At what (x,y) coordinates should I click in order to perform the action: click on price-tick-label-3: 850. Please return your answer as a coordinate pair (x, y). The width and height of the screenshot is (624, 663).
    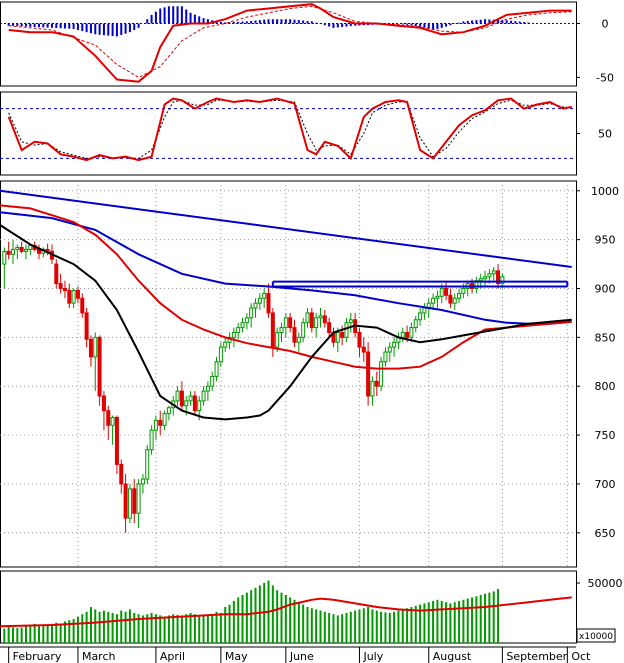
    Looking at the image, I should click on (605, 337).